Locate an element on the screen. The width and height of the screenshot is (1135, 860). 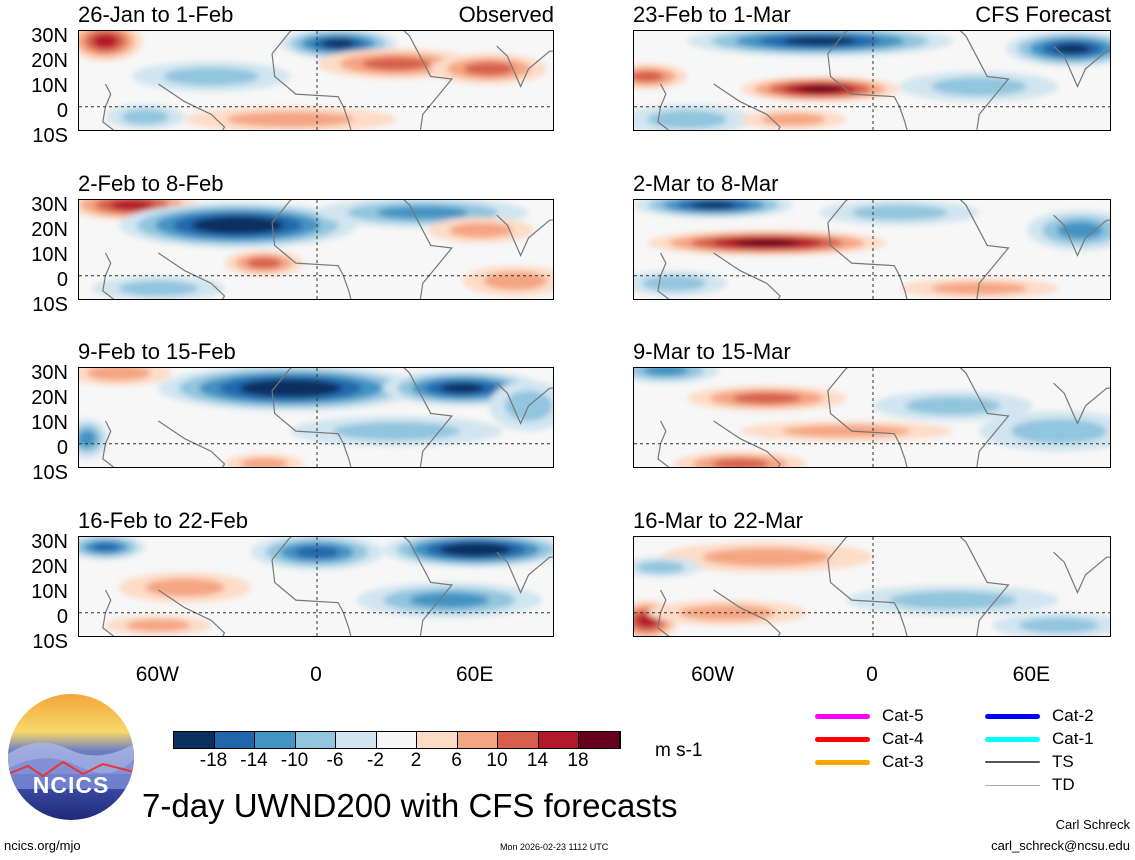
panel-title: 2-Feb to 8-Feb is located at coordinates (151, 183).